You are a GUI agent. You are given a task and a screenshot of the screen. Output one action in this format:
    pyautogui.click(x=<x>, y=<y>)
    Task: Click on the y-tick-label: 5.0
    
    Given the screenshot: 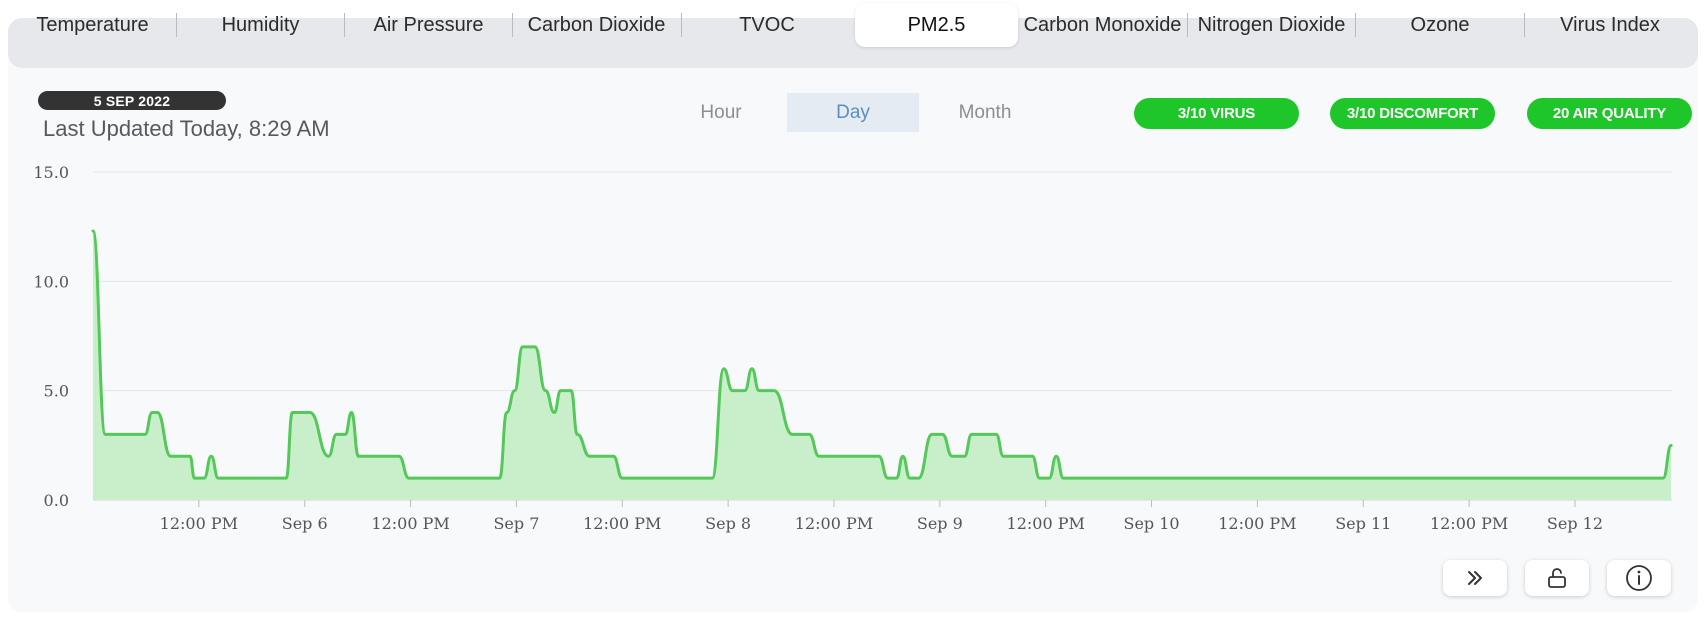 What is the action you would take?
    pyautogui.click(x=56, y=391)
    